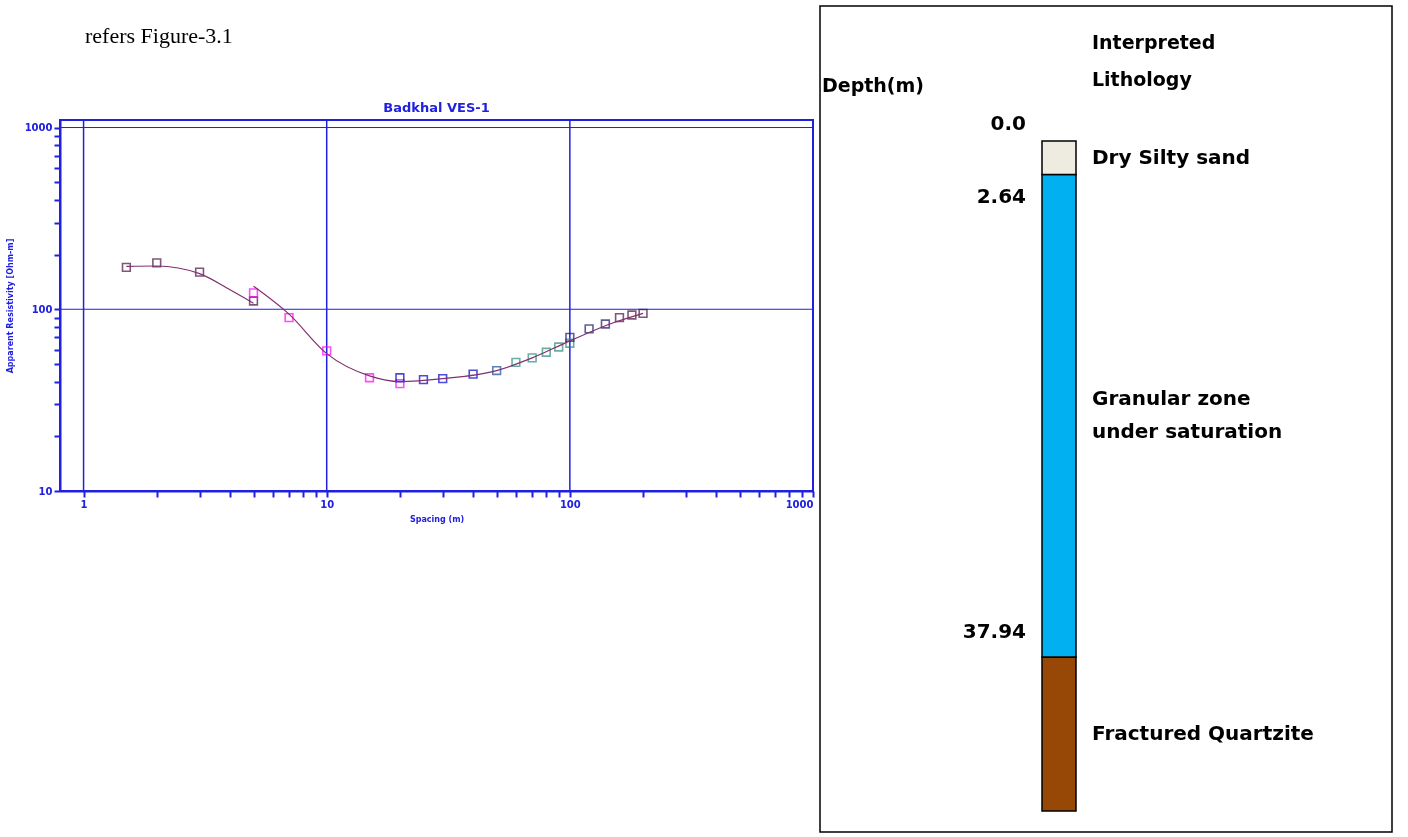  Describe the element at coordinates (437, 519) in the screenshot. I see `x-axis-title: Spacing (m)` at that location.